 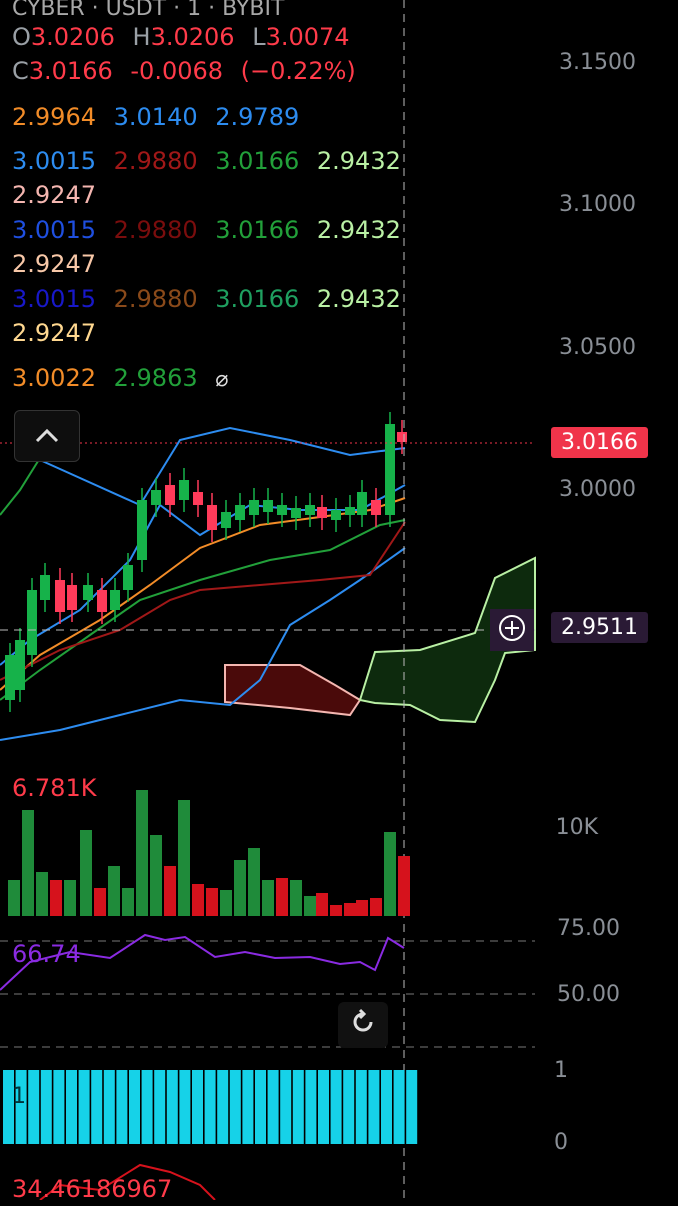 I want to click on price-axis-label: 3.1500, so click(x=597, y=62).